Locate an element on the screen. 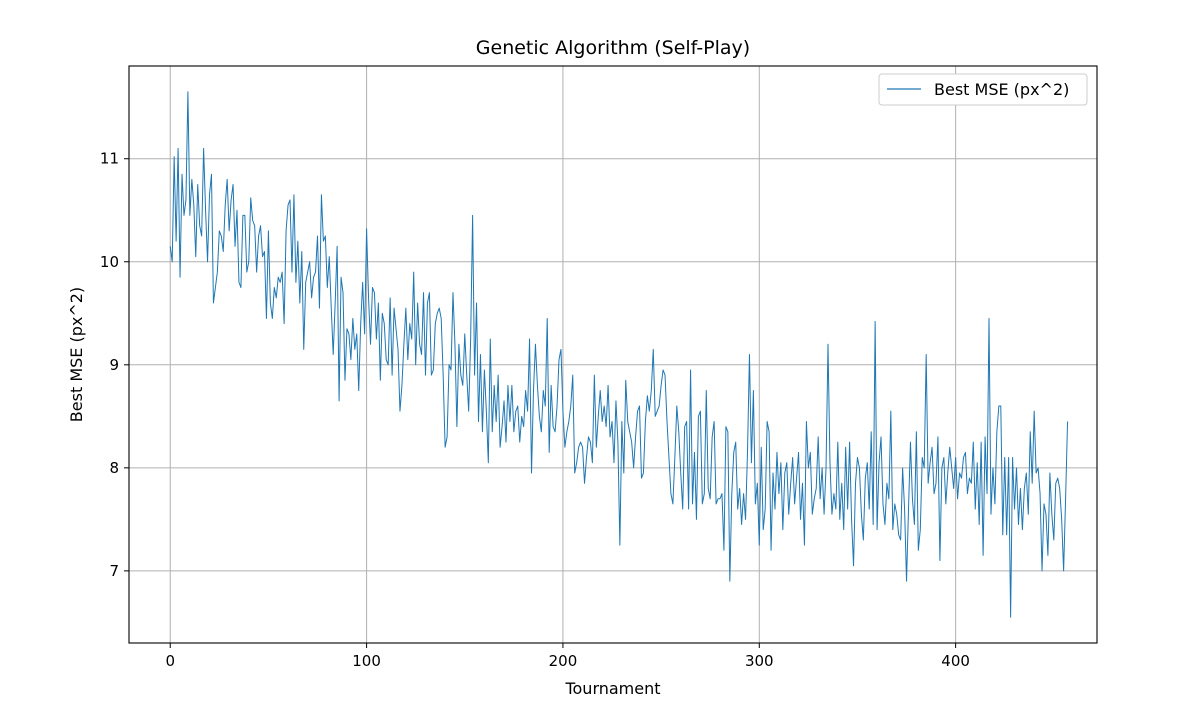 This screenshot has height=716, width=1197. x-tick-label: 400 is located at coordinates (955, 661).